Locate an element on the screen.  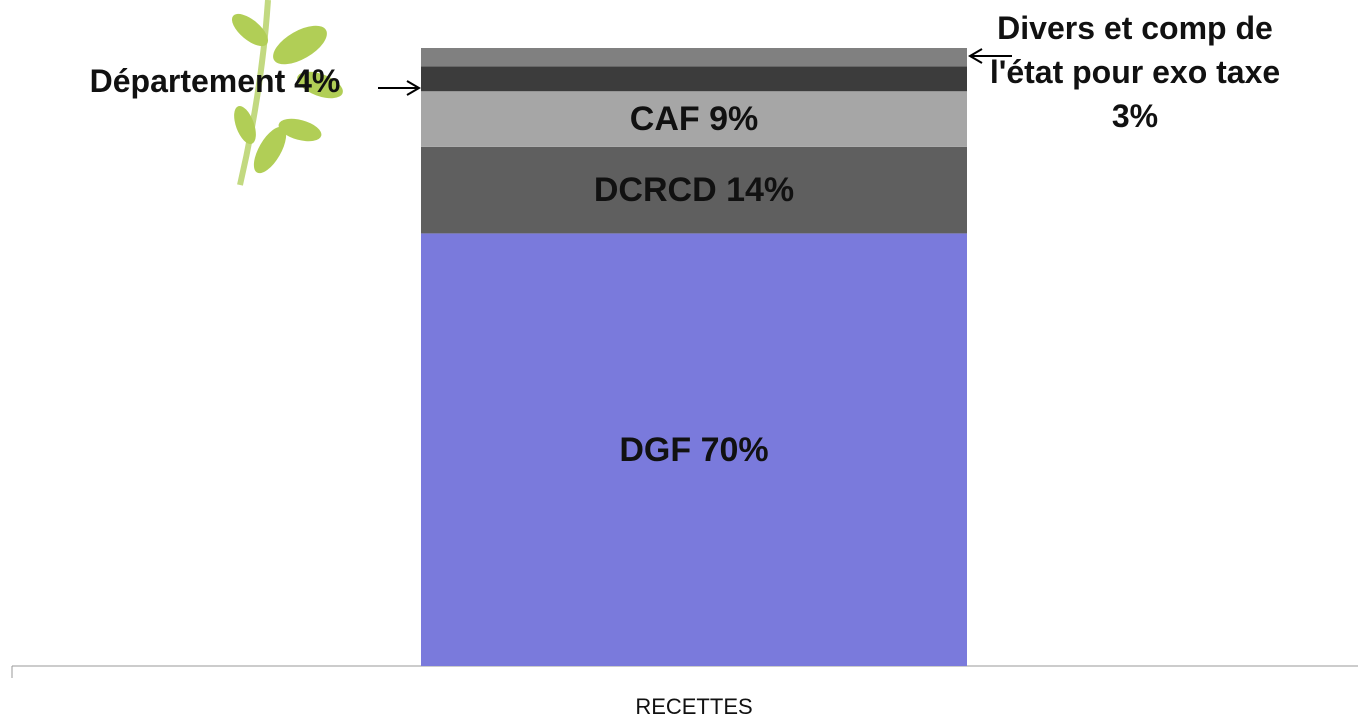
data-label: DGF 70% is located at coordinates (694, 449).